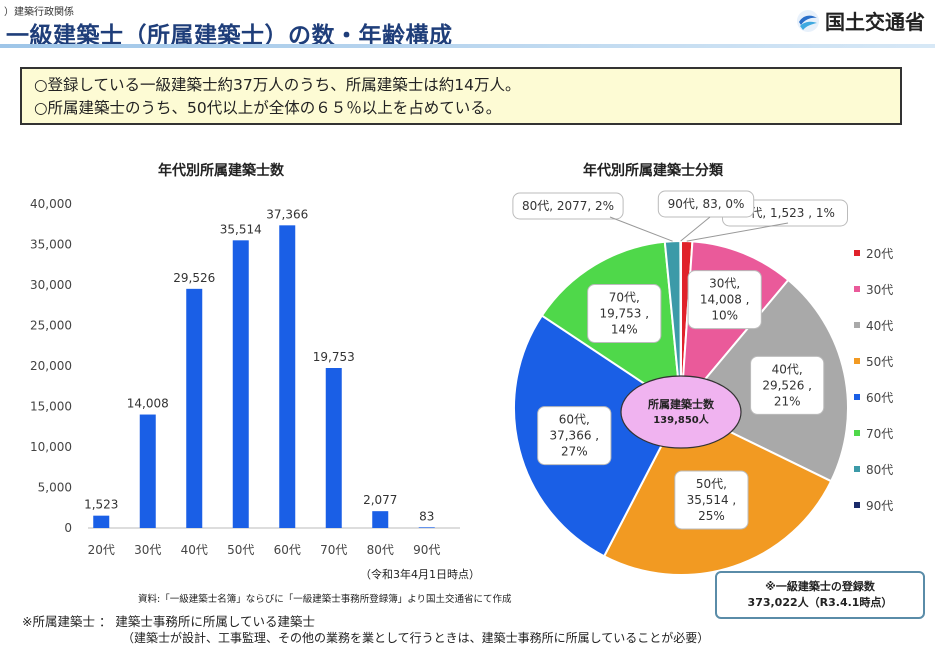 The height and width of the screenshot is (647, 935). I want to click on legend-item-70代: 70代, so click(873, 434).